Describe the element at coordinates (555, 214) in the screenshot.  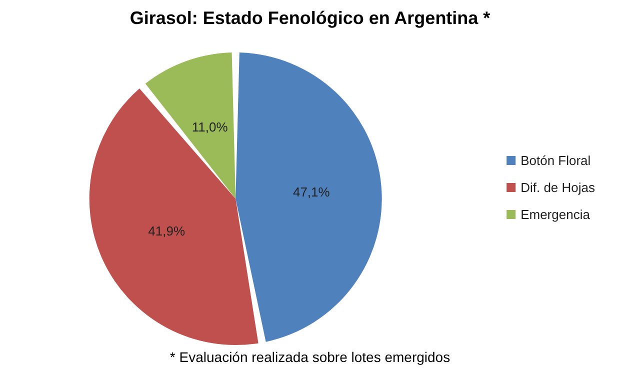
I see `legend-label: Emergencia` at that location.